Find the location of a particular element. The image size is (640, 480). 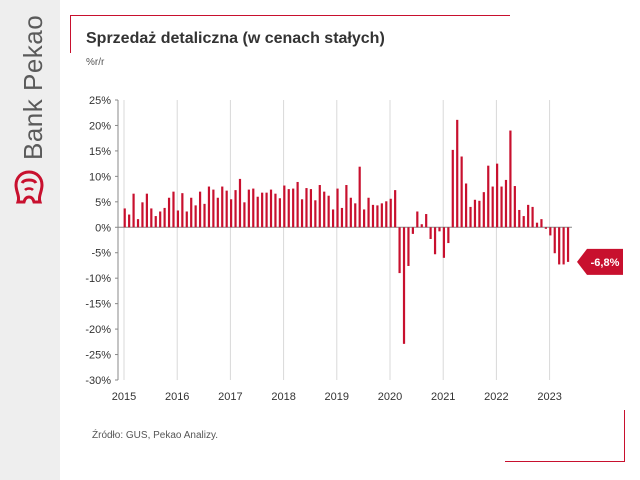

y-tick-label: 10% is located at coordinates (100, 177).